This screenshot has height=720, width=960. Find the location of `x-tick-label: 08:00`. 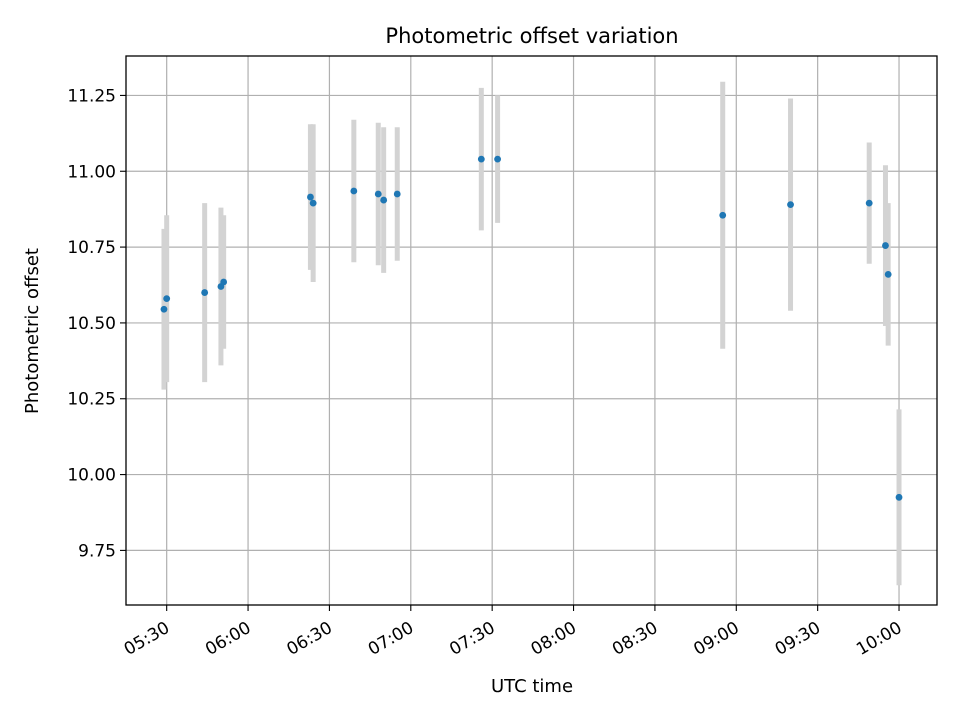

x-tick-label: 08:00 is located at coordinates (554, 639).